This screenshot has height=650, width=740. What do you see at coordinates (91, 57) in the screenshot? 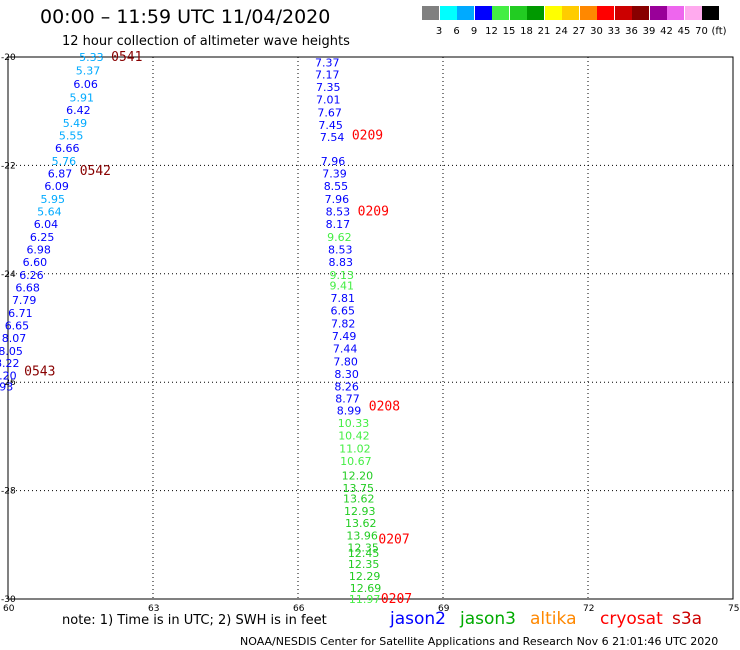
I see `wave-height-value: 5.33` at bounding box center [91, 57].